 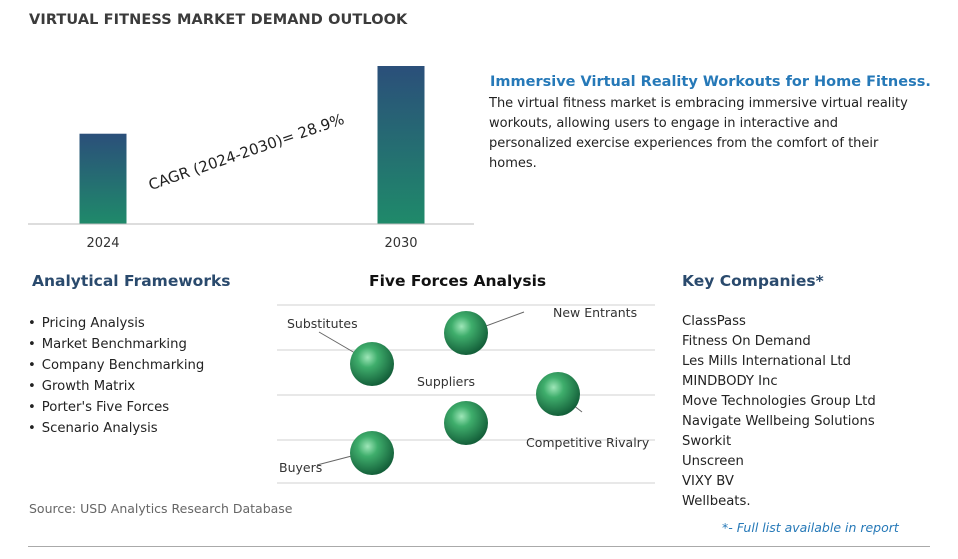 What do you see at coordinates (558, 394) in the screenshot?
I see `sphere-competitive-rivalry` at bounding box center [558, 394].